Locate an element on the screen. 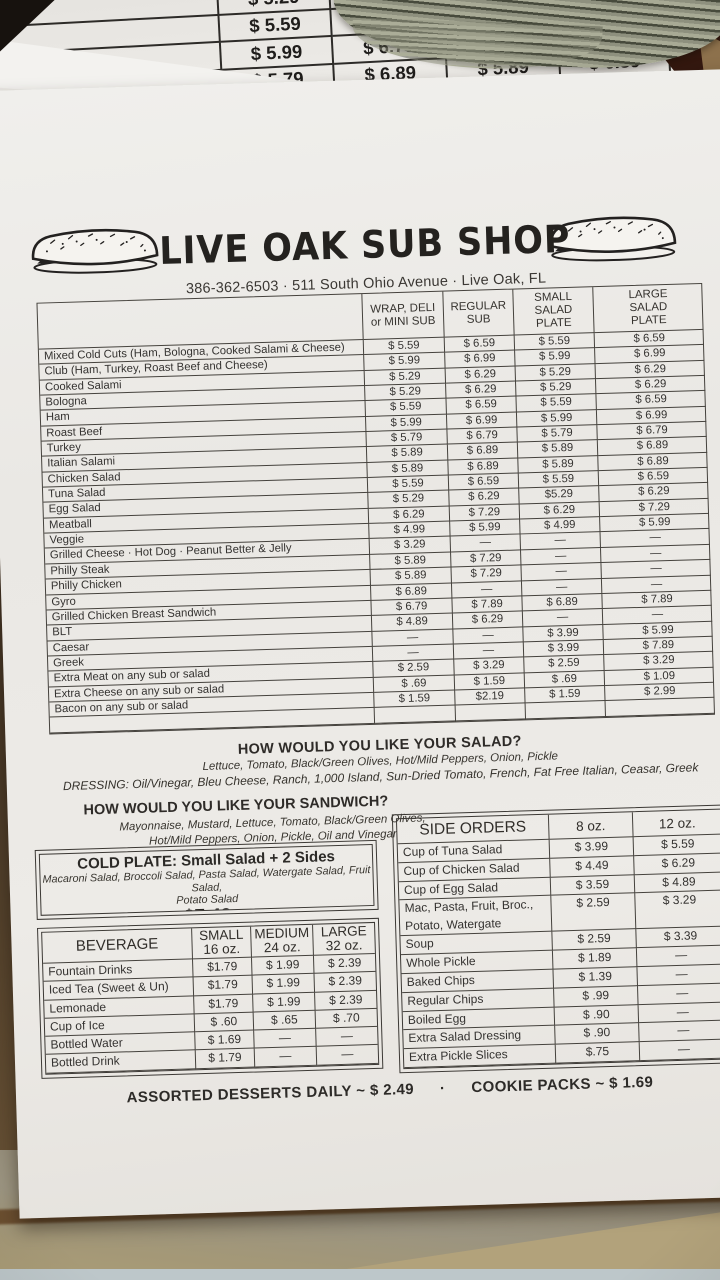  header-wrap-deli-mini: WRAP, DELI or MINI SUB is located at coordinates (403, 316).